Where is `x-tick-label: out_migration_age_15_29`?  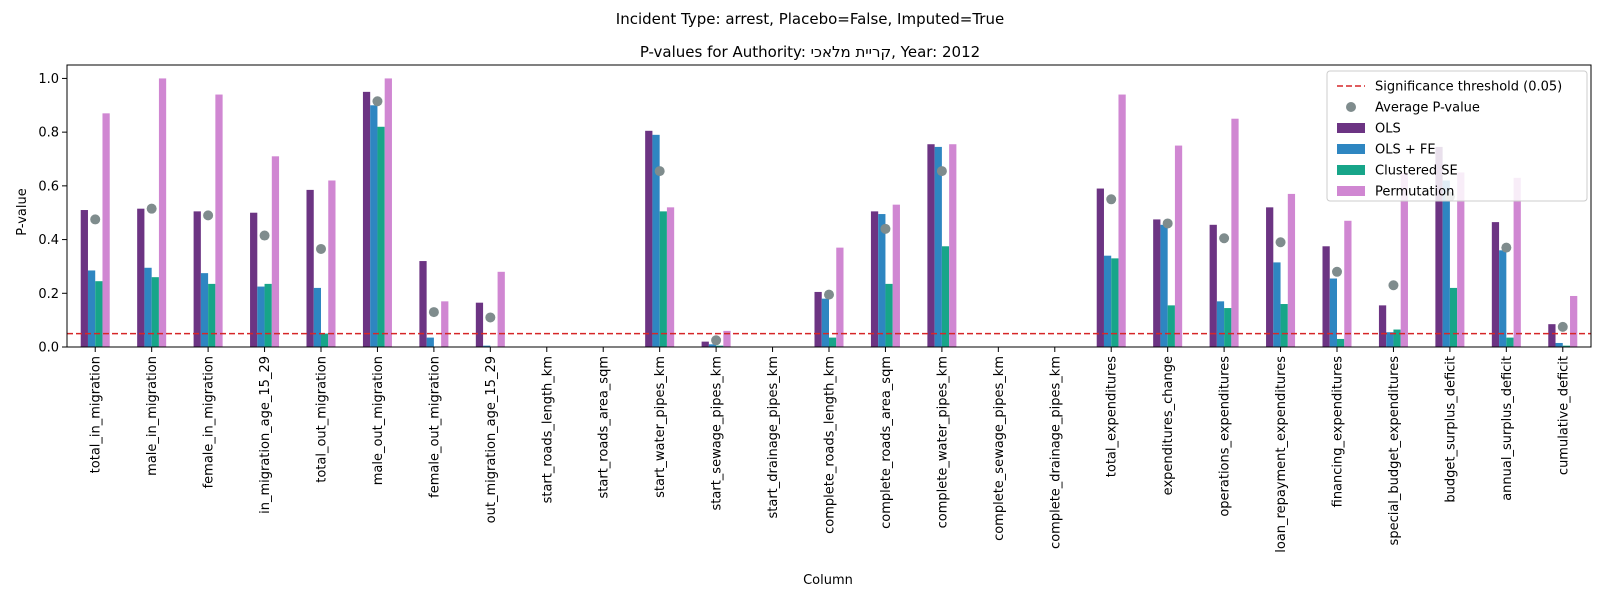
x-tick-label: out_migration_age_15_29 is located at coordinates (491, 439).